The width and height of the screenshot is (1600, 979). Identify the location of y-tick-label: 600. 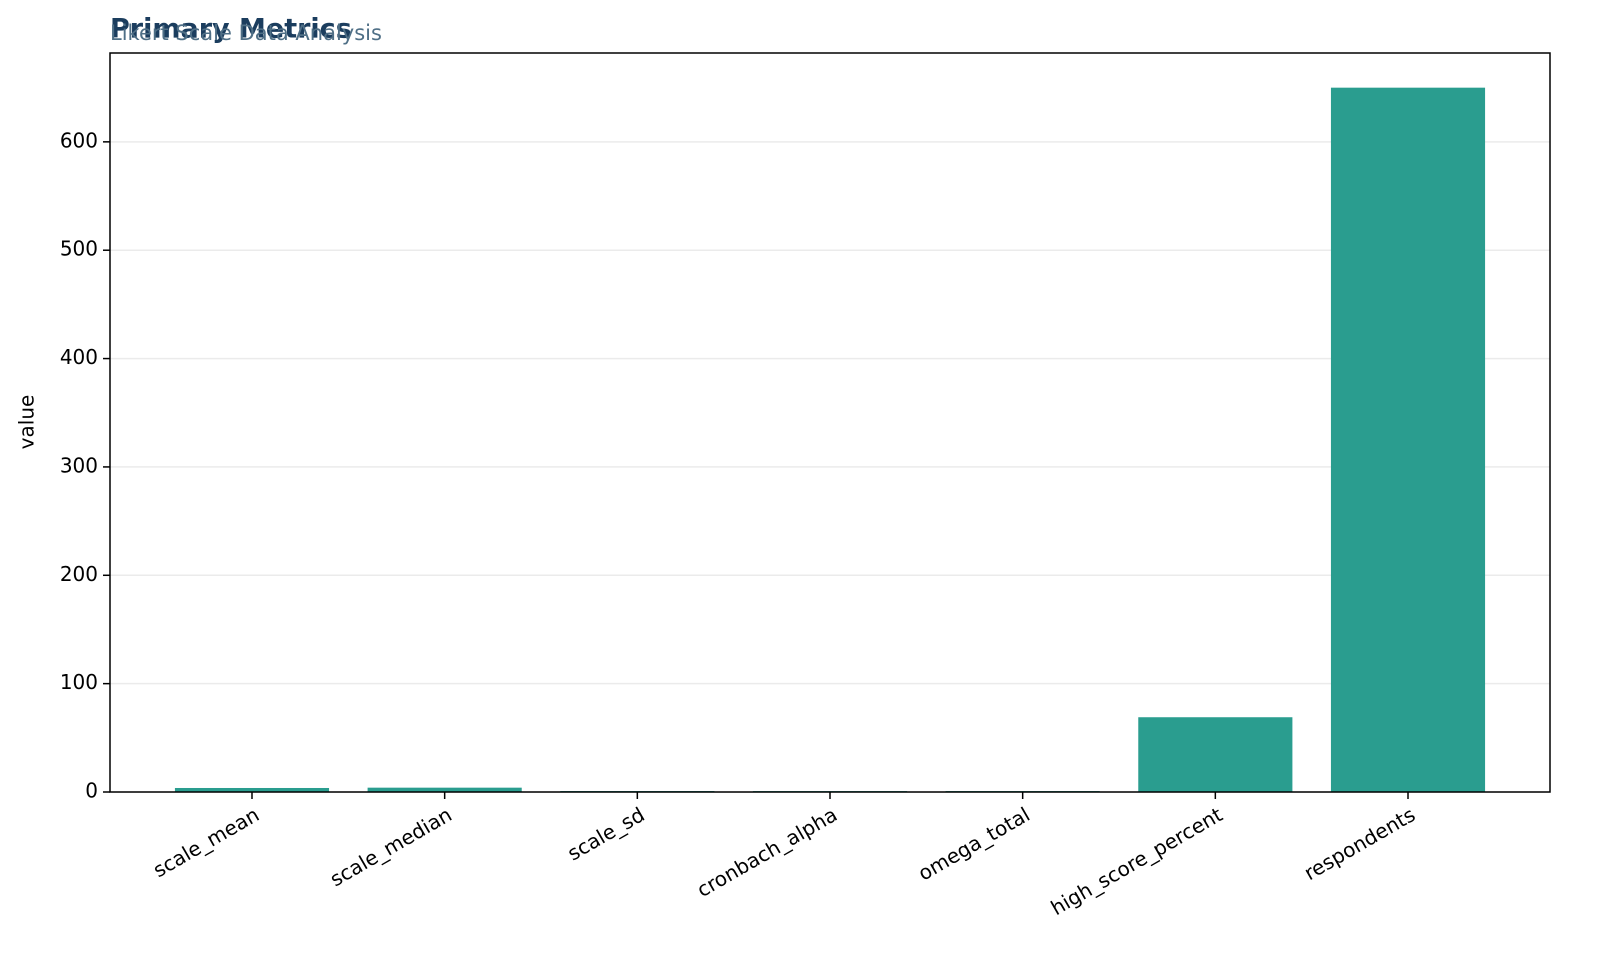
(79, 140).